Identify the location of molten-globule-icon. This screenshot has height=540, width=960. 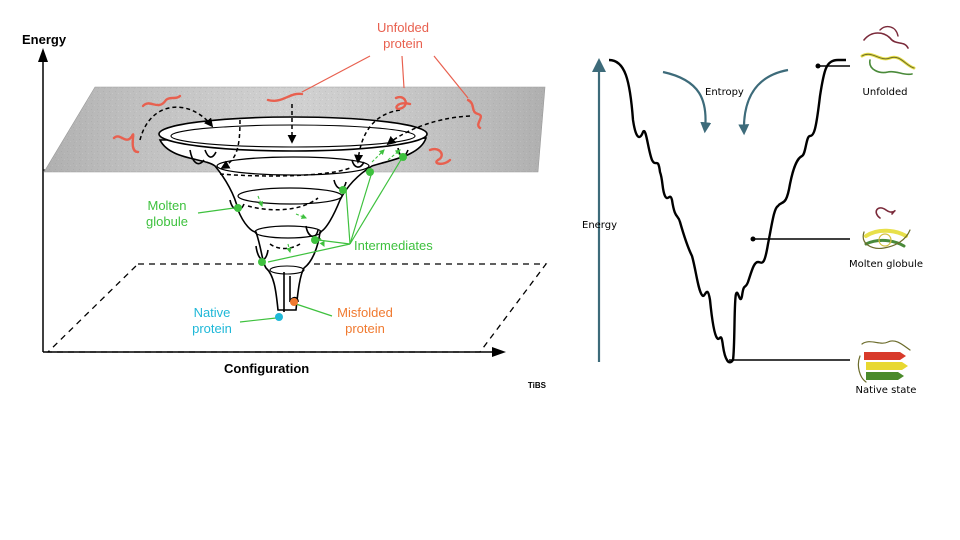
(886, 228).